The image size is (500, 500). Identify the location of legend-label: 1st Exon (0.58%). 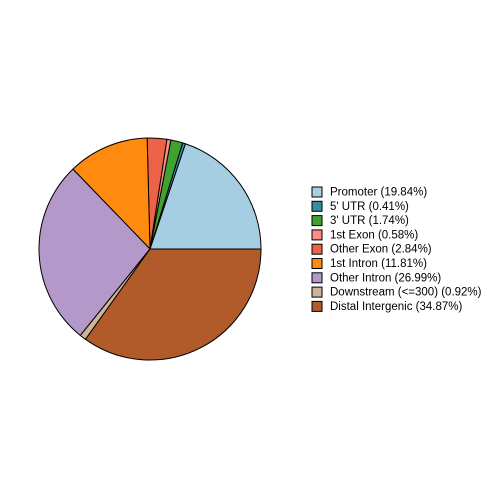
(374, 235).